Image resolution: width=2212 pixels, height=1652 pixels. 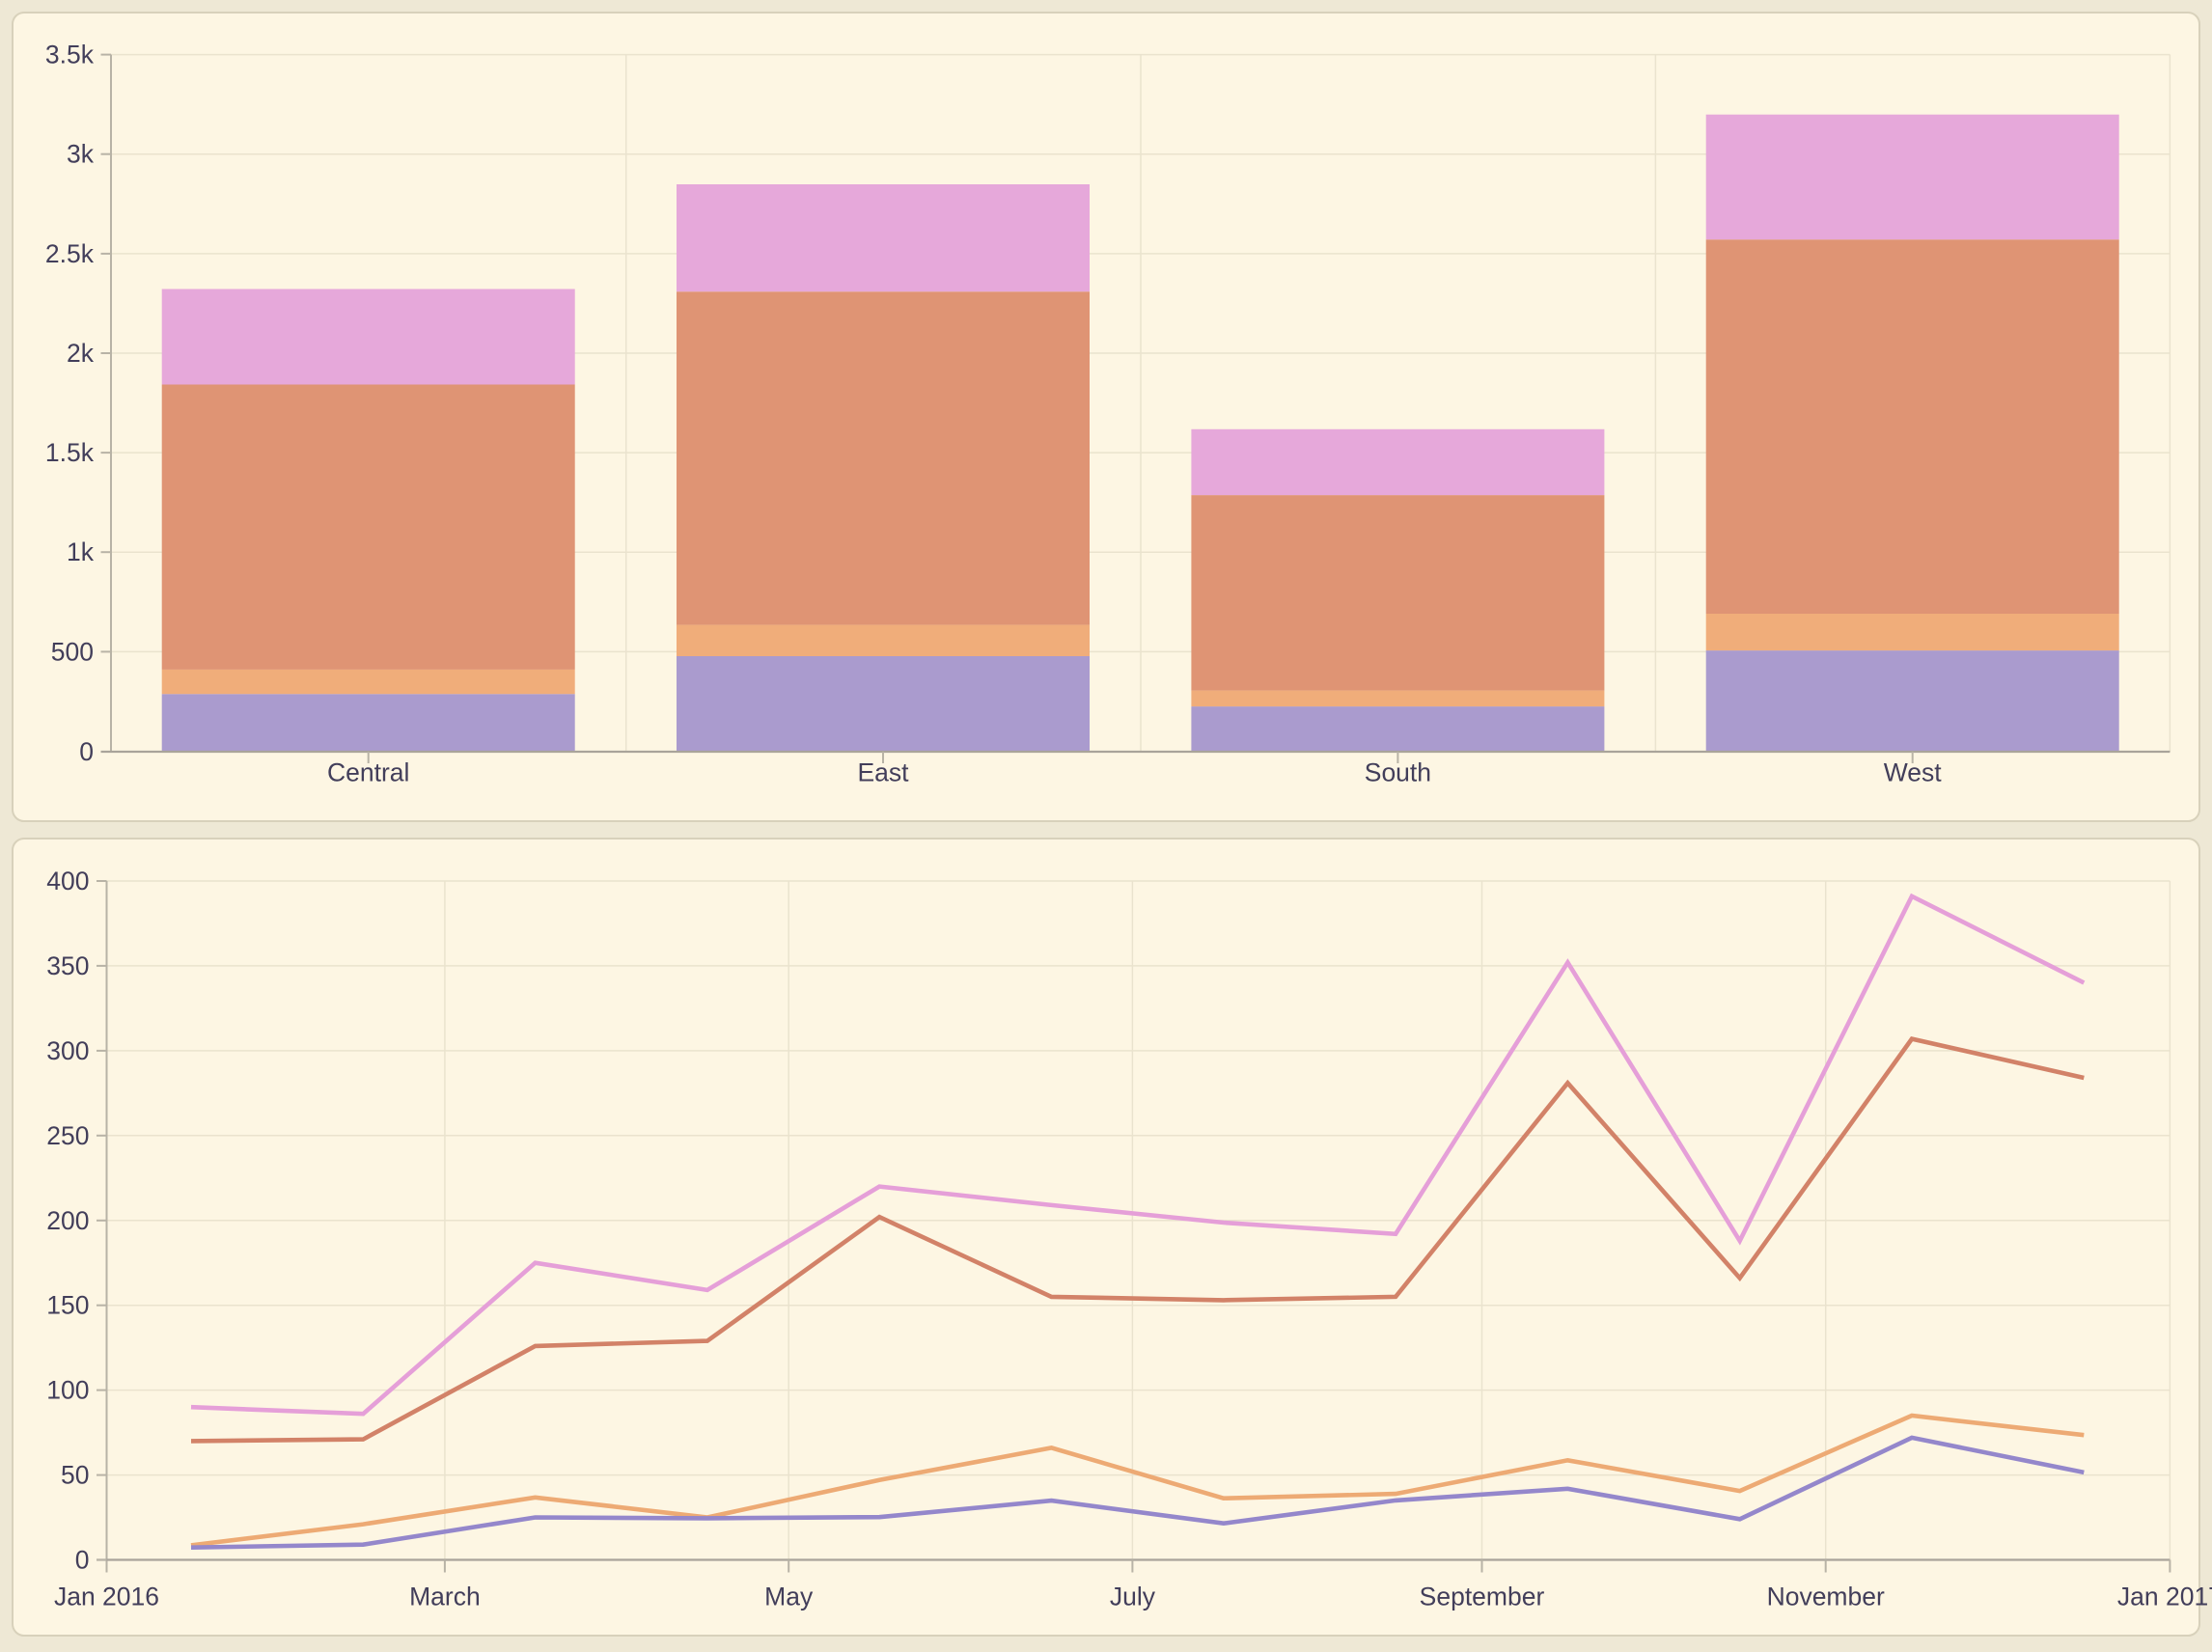 What do you see at coordinates (81, 353) in the screenshot?
I see `svg-text: 2k` at bounding box center [81, 353].